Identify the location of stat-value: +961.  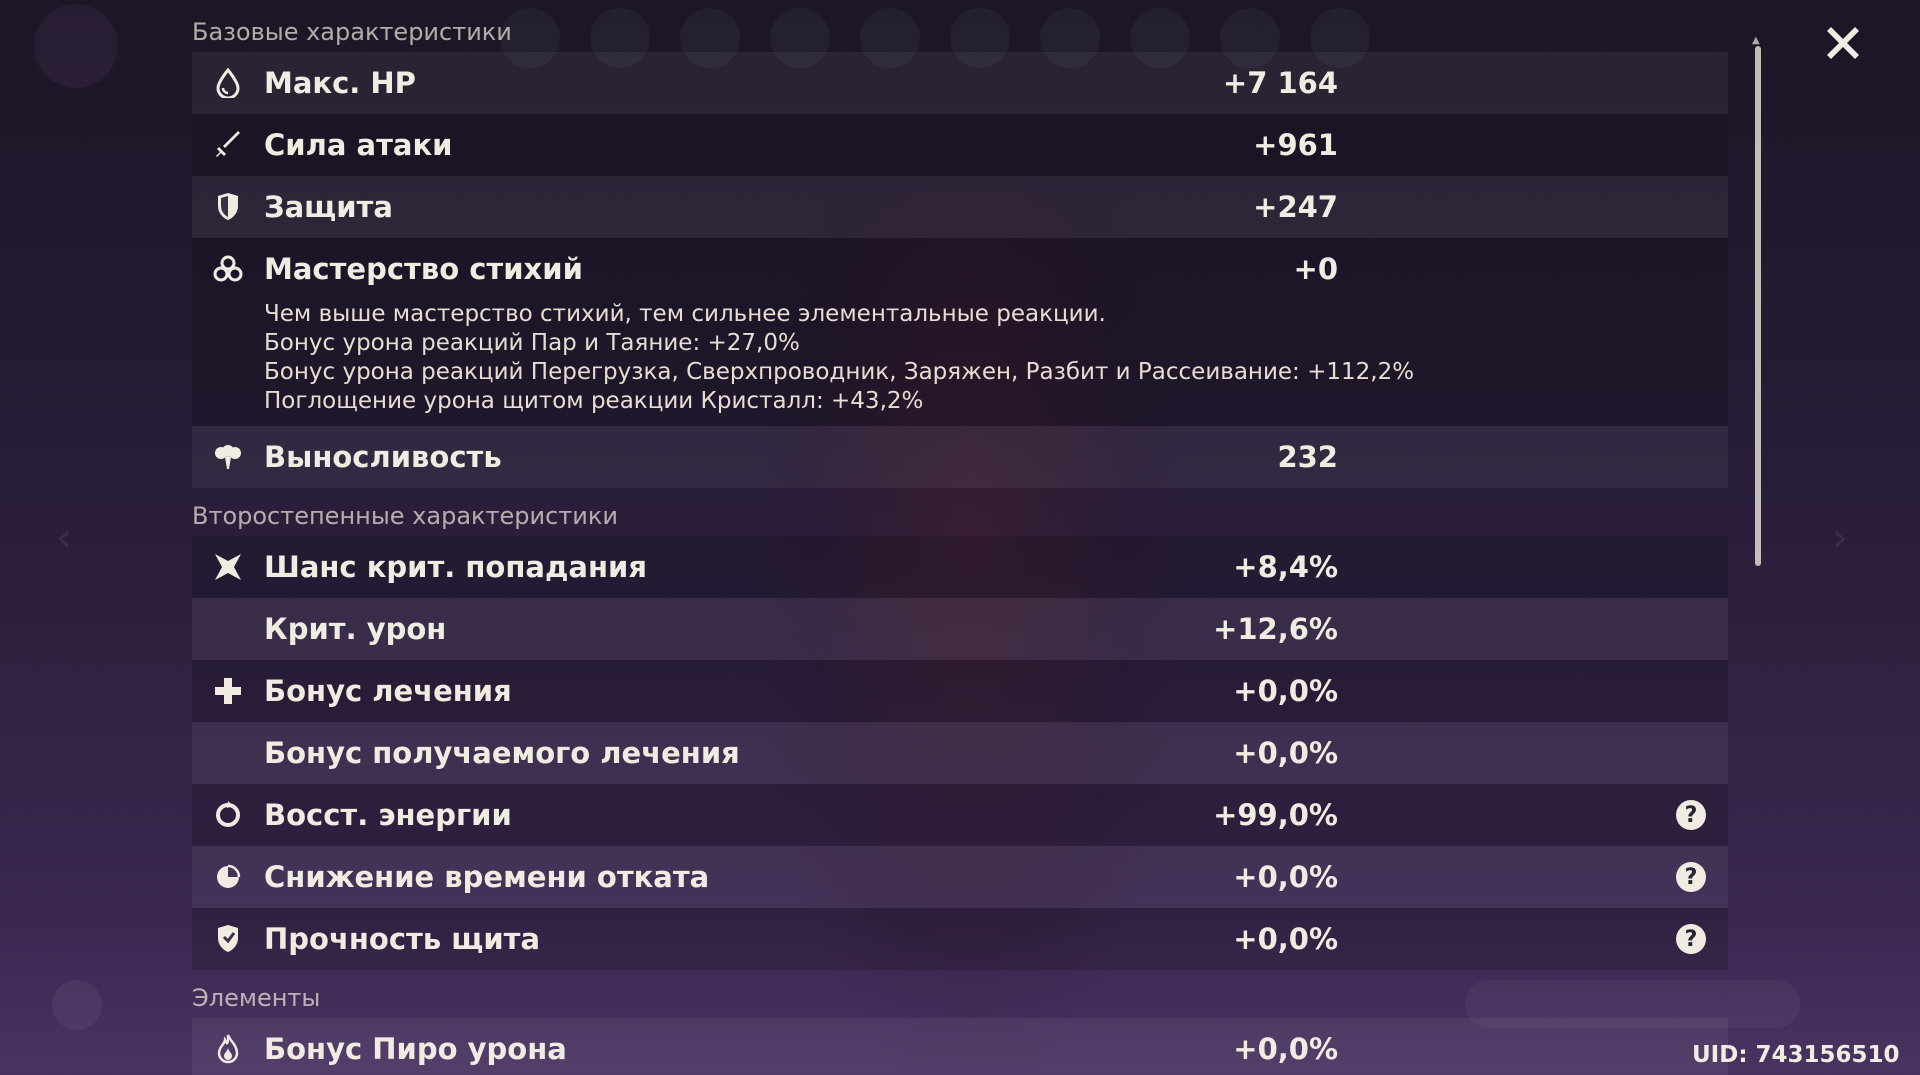
(1295, 145).